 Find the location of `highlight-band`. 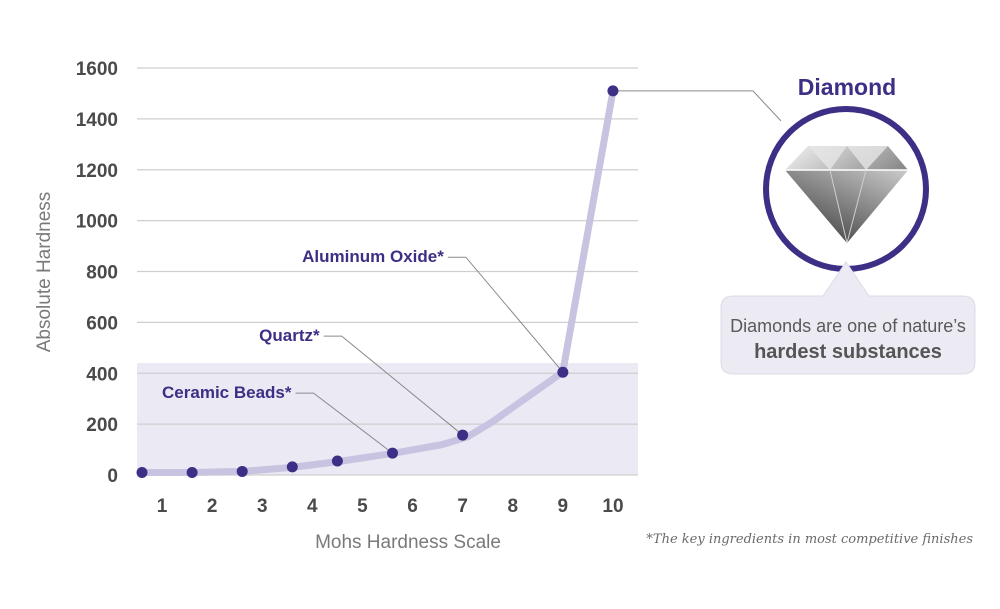

highlight-band is located at coordinates (387, 419).